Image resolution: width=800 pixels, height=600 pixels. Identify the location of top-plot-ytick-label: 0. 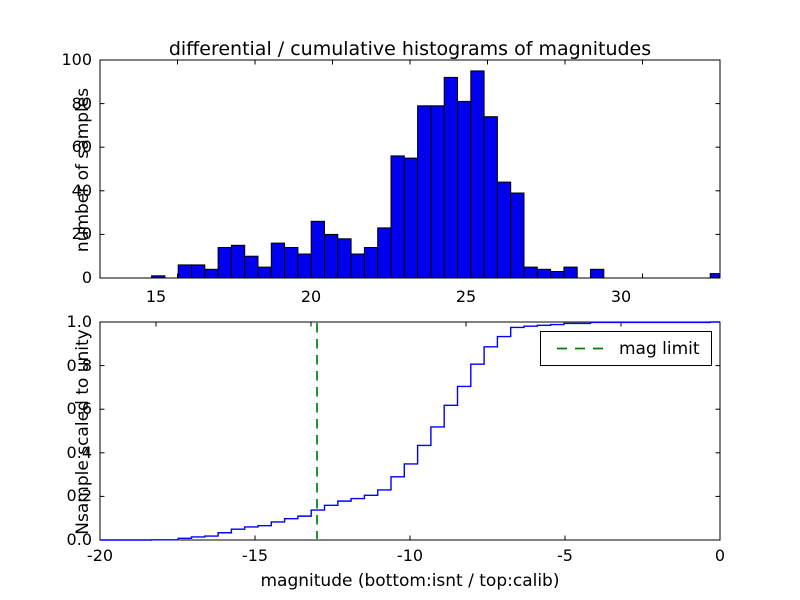
(86, 277).